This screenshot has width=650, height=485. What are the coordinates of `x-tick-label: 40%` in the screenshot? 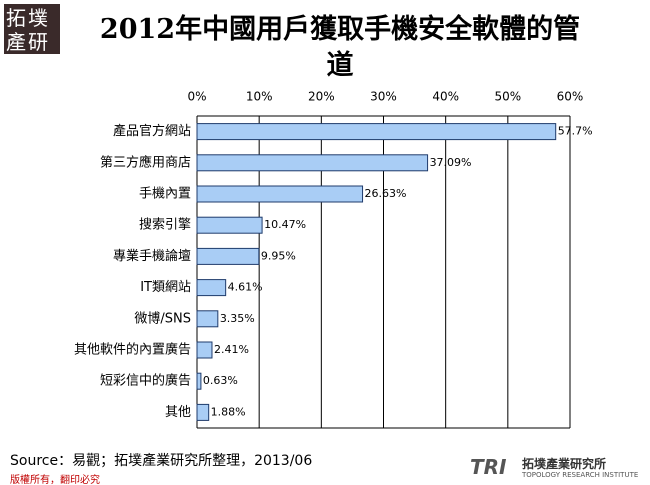 It's located at (445, 97).